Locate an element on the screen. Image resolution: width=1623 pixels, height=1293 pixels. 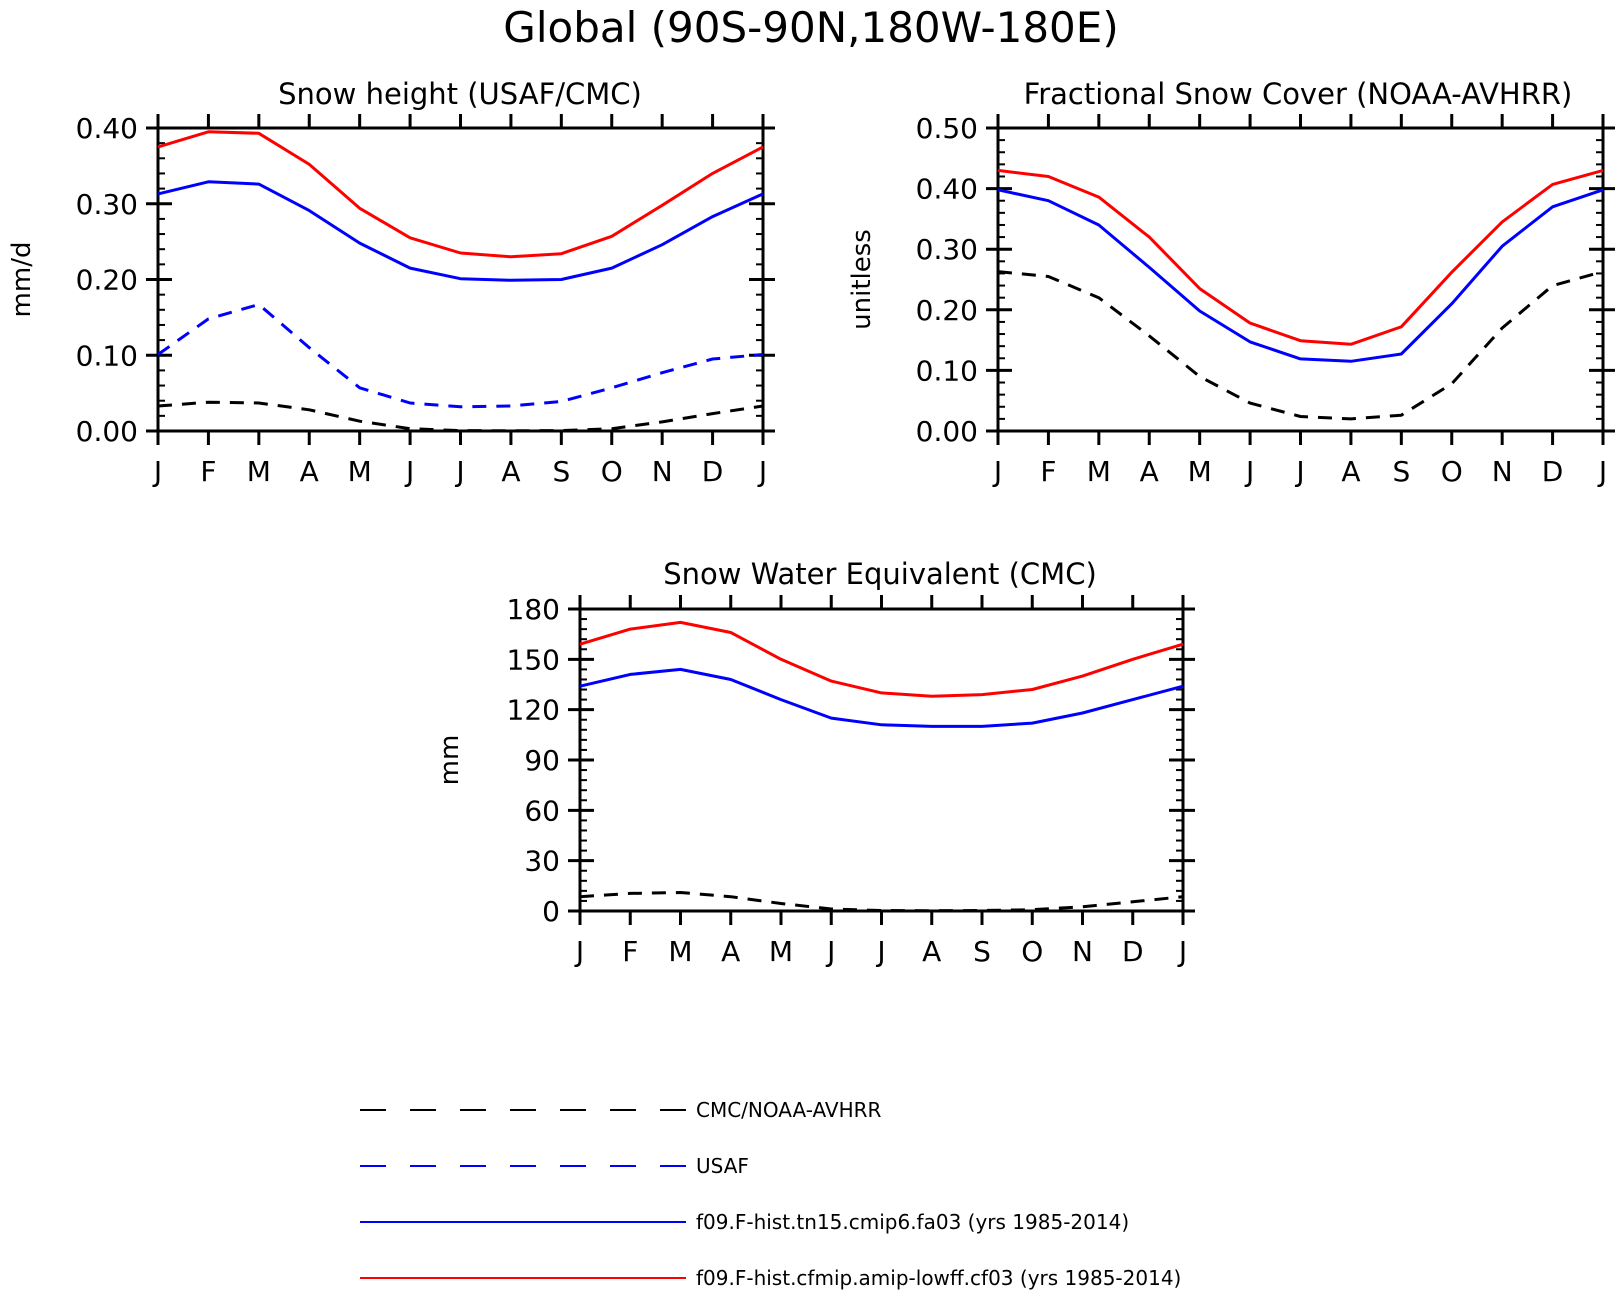
y-tick-label: 60 is located at coordinates (542, 810).